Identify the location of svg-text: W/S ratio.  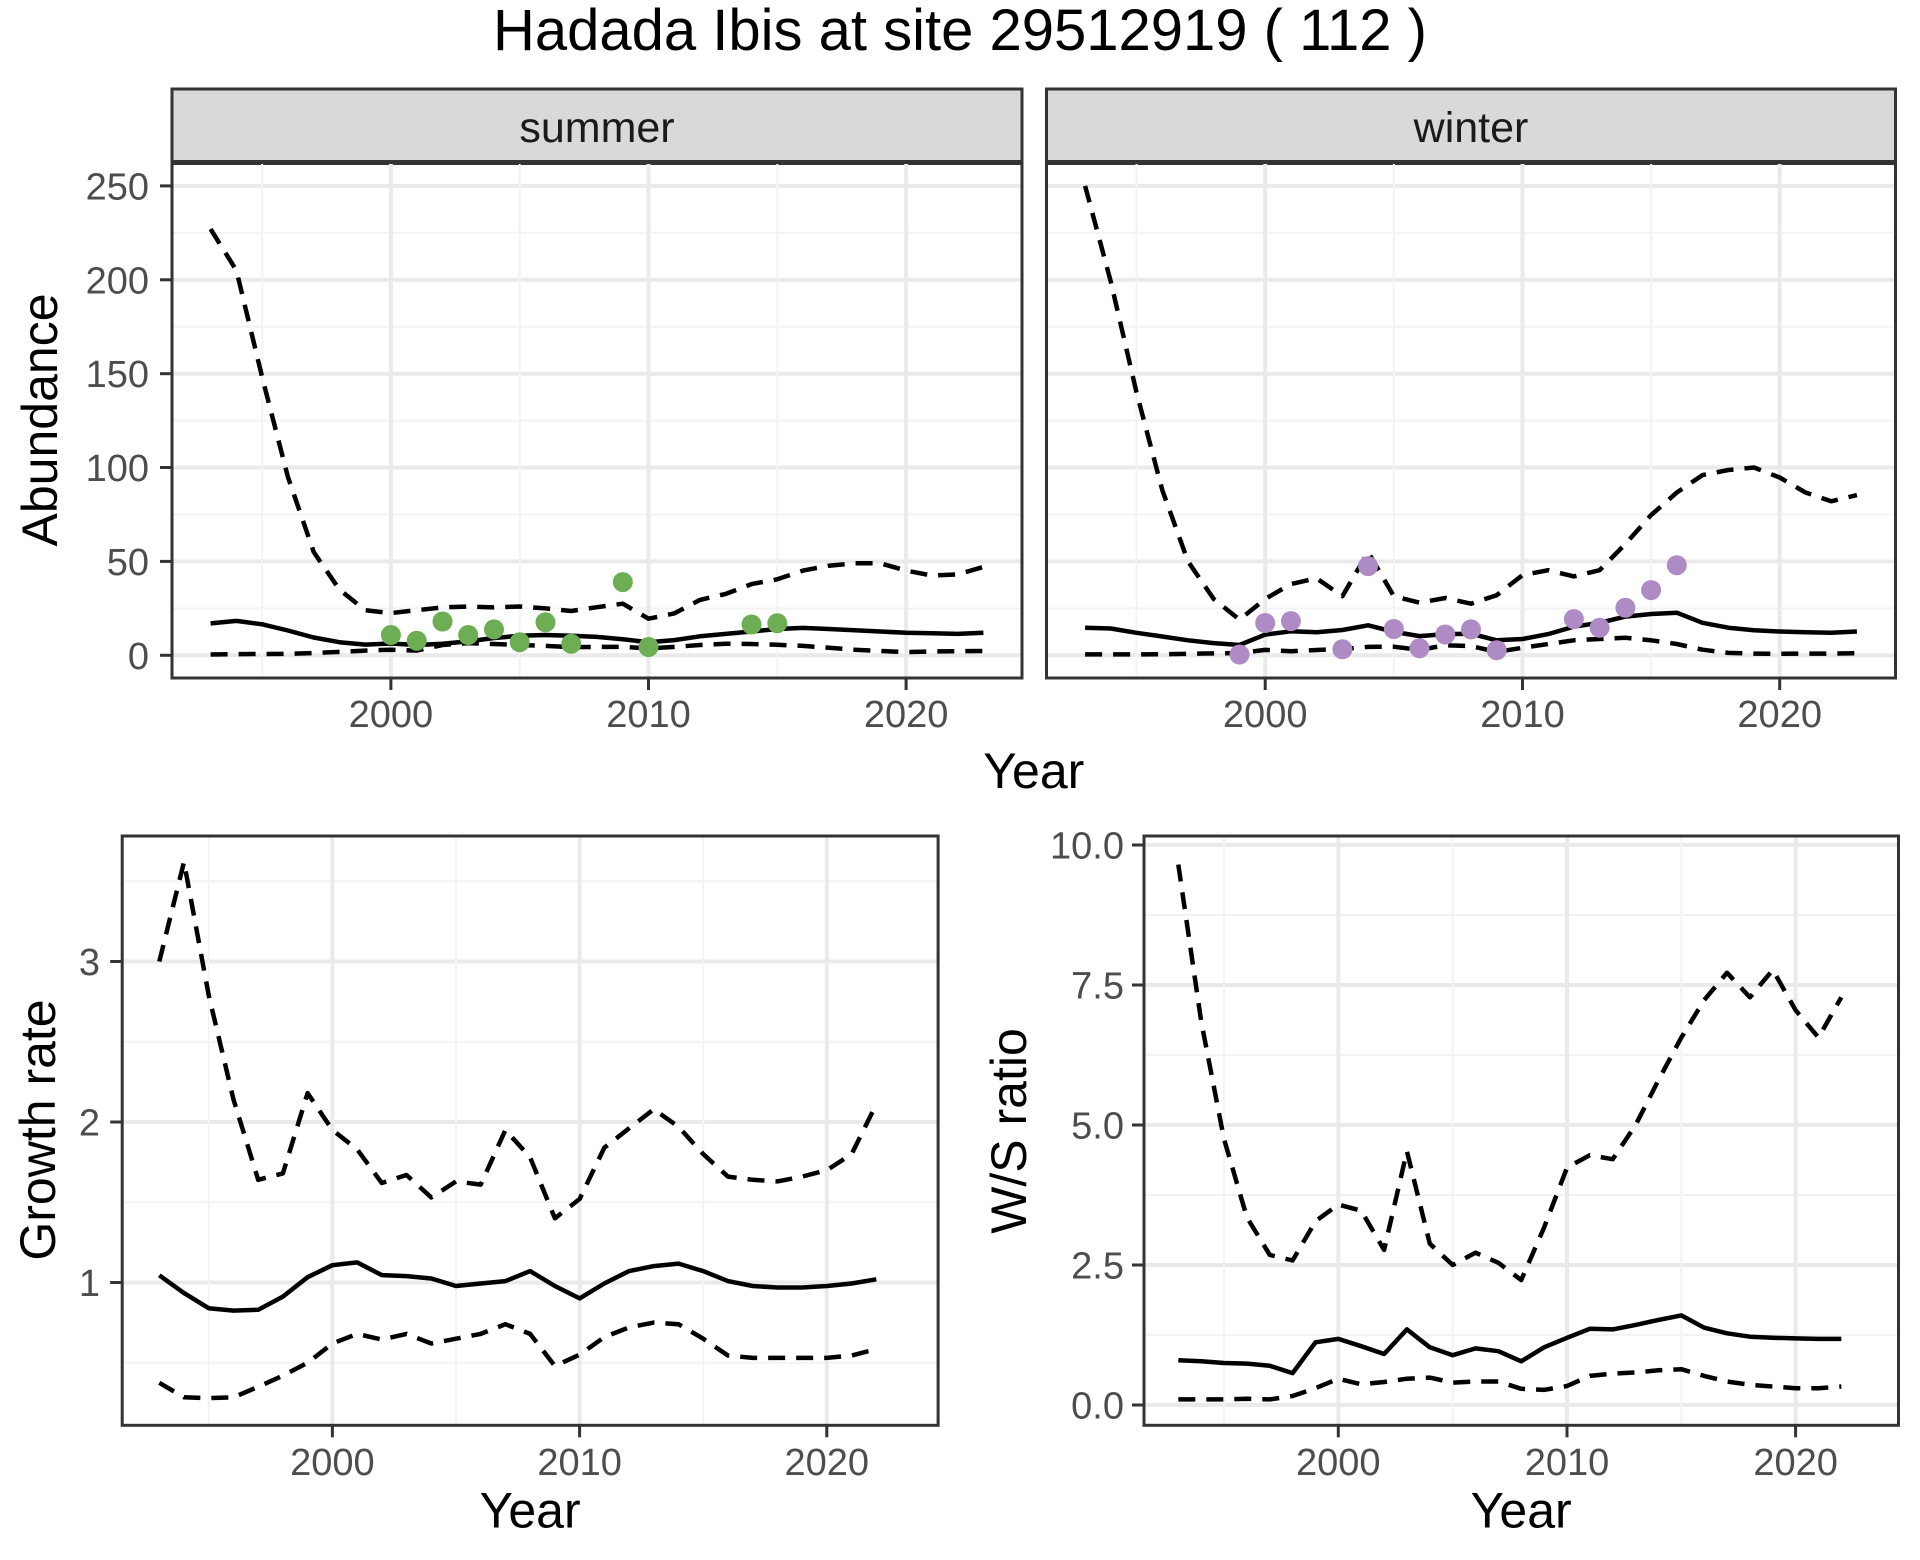
(1009, 1131).